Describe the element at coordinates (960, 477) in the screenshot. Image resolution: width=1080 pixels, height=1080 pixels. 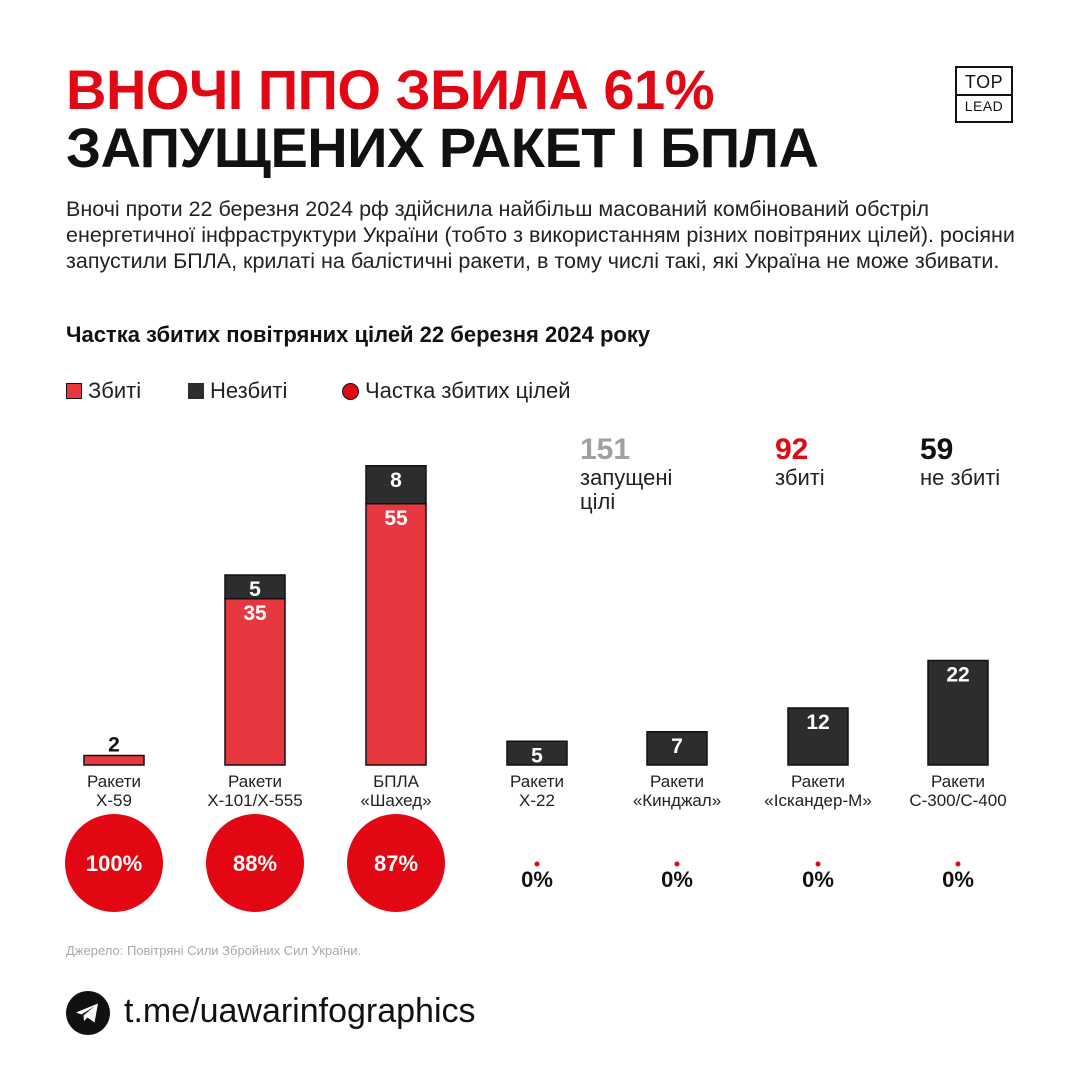
I see `stat-not-shot-label: не збиті` at that location.